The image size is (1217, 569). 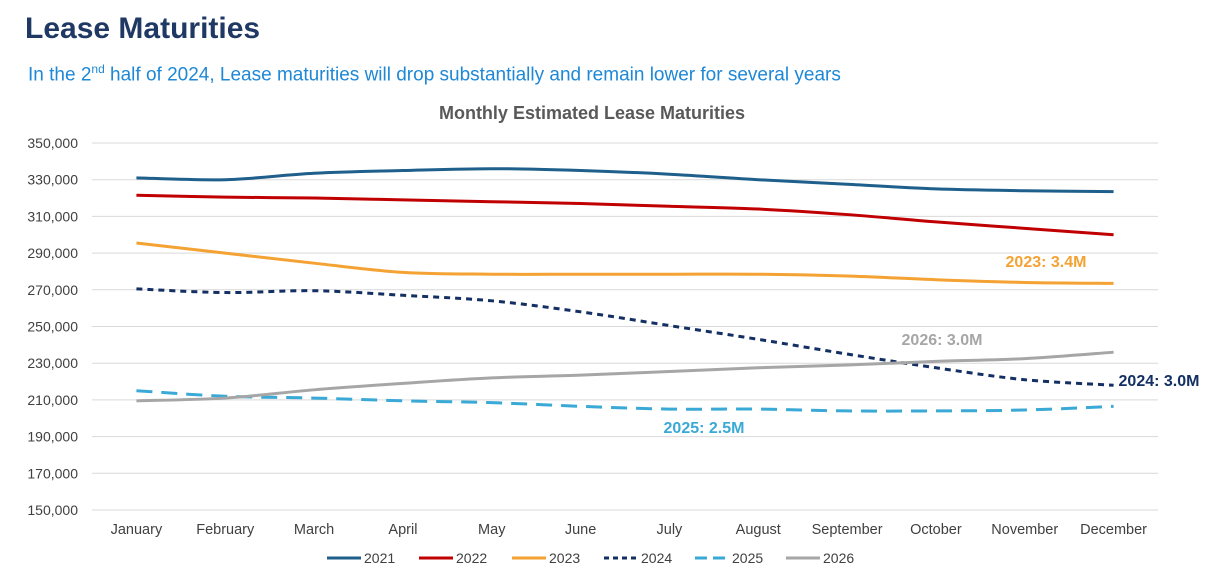 What do you see at coordinates (942, 340) in the screenshot?
I see `annotation-label: 2026: 3.0M` at bounding box center [942, 340].